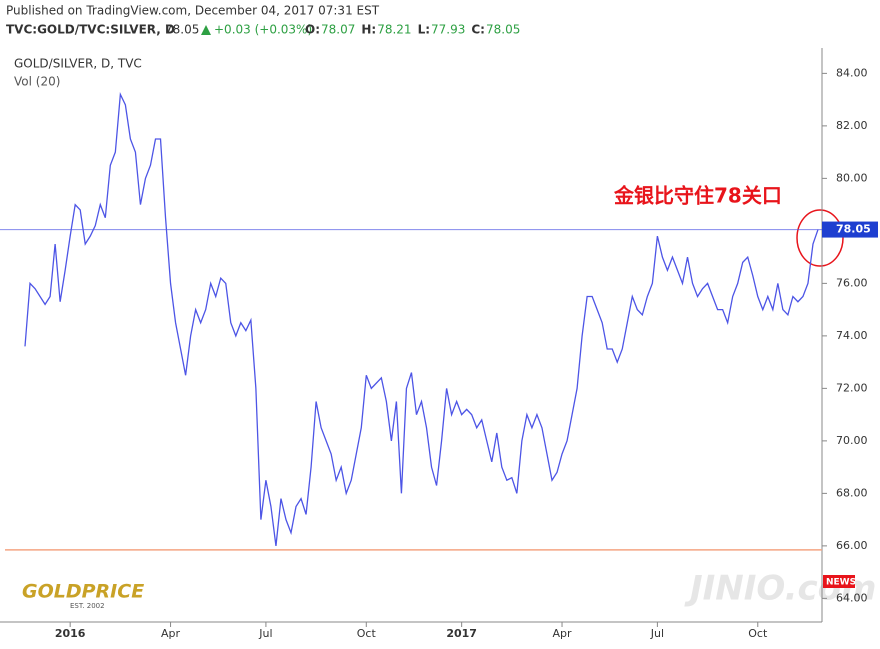  What do you see at coordinates (852, 282) in the screenshot?
I see `y-tick-label: 76.00` at bounding box center [852, 282].